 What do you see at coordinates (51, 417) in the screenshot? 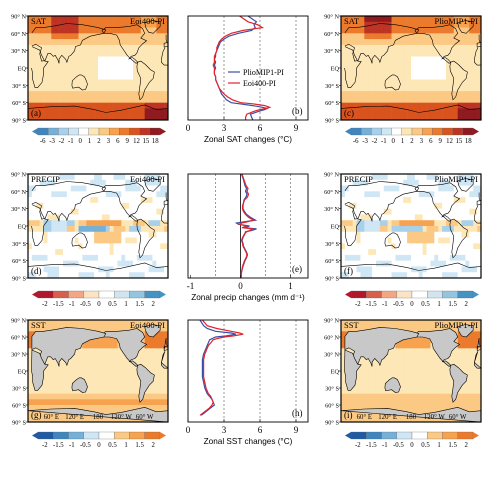
I see `lon-tick-label: 60° E` at bounding box center [51, 417].